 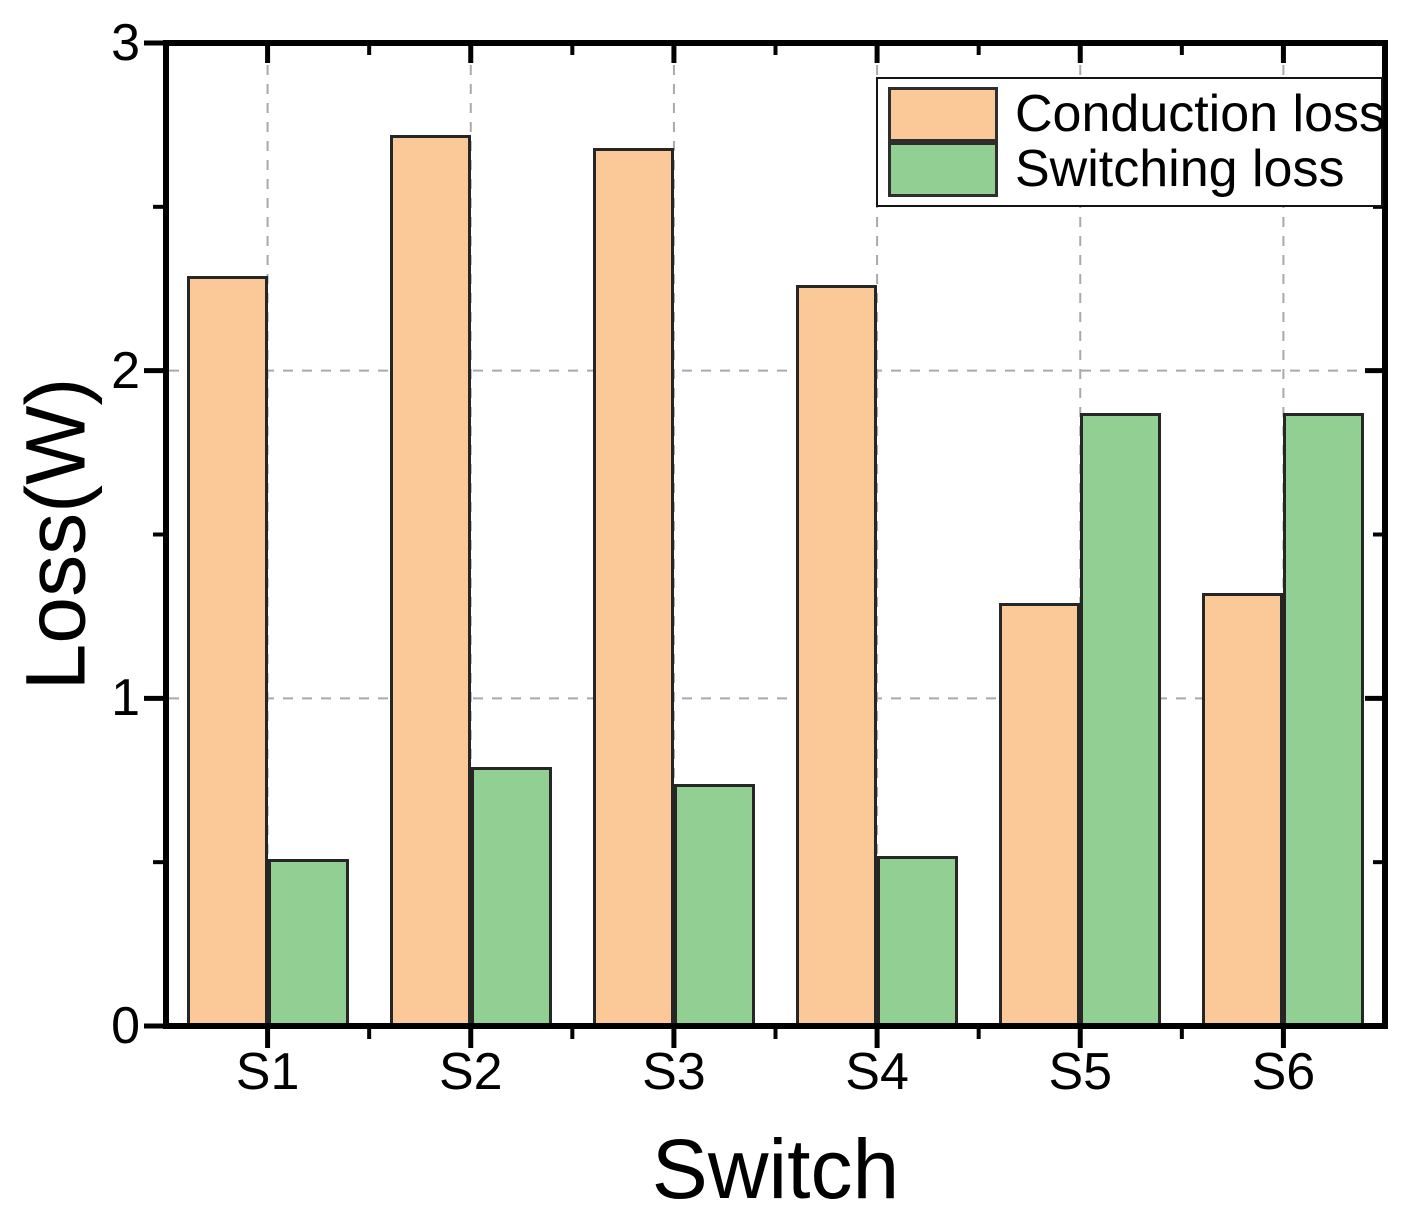 What do you see at coordinates (1283, 1072) in the screenshot?
I see `x-tick-label-S6: S6` at bounding box center [1283, 1072].